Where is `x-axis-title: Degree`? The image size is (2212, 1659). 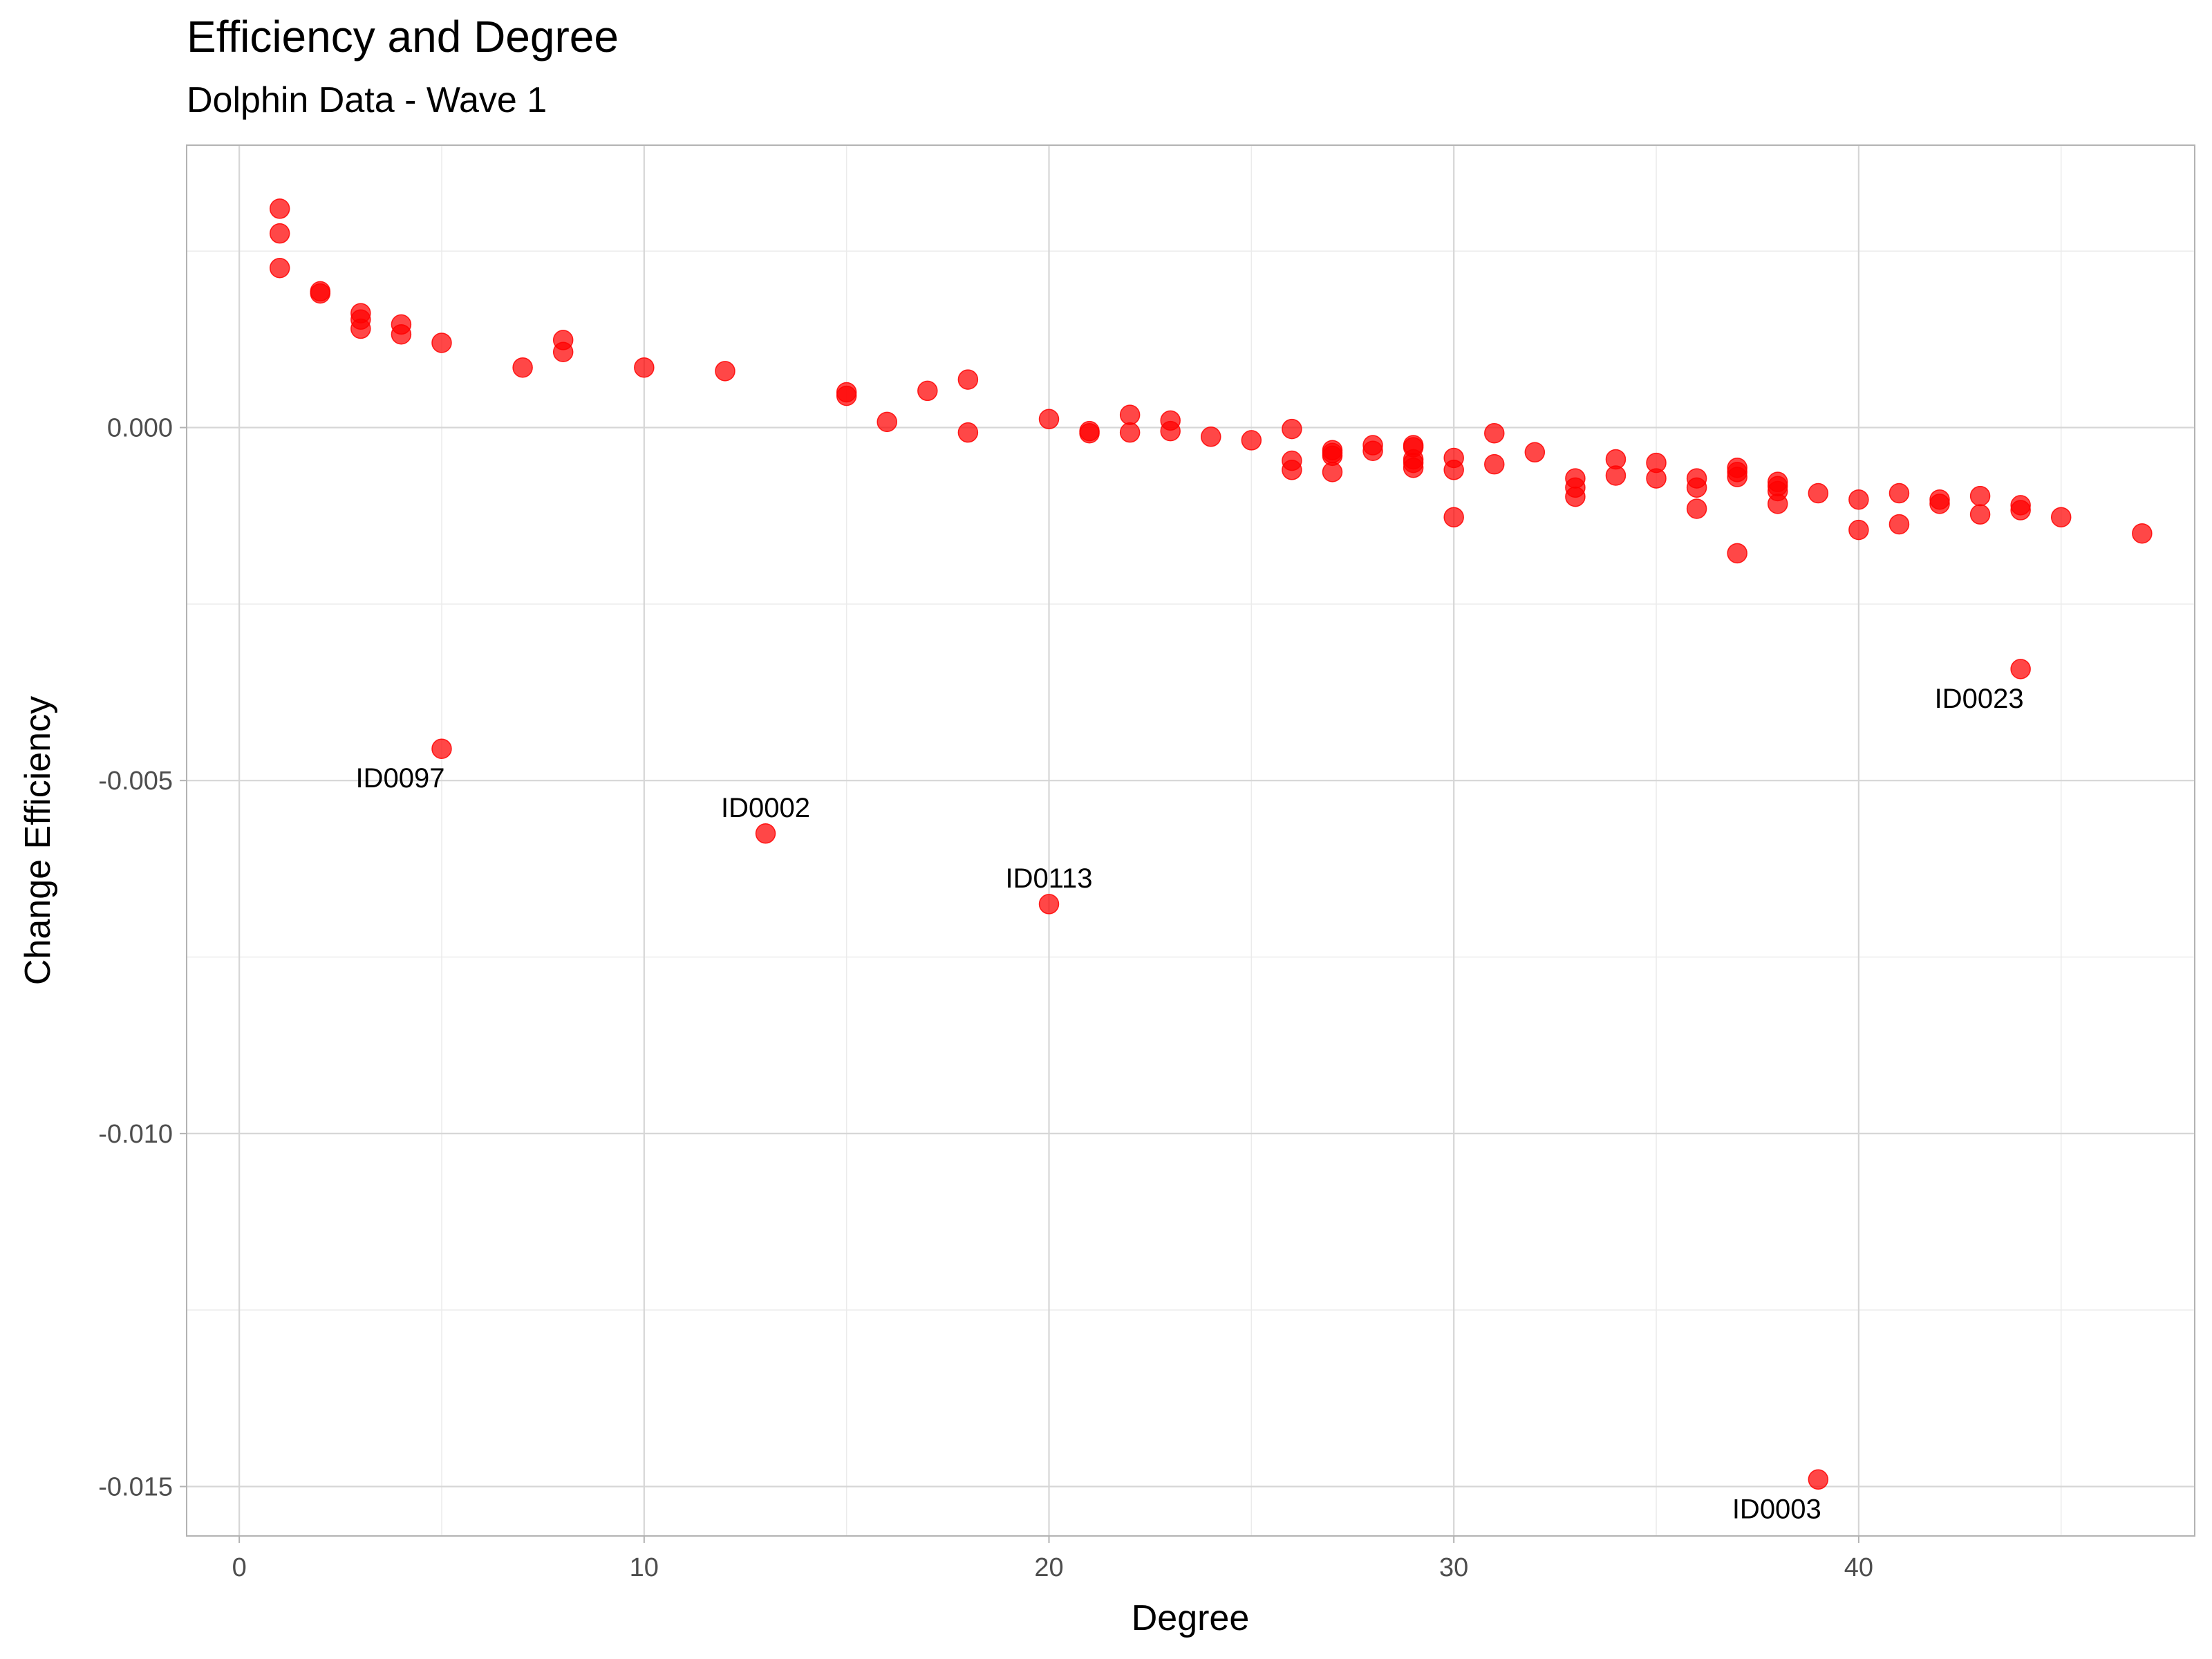 x-axis-title: Degree is located at coordinates (1191, 1618).